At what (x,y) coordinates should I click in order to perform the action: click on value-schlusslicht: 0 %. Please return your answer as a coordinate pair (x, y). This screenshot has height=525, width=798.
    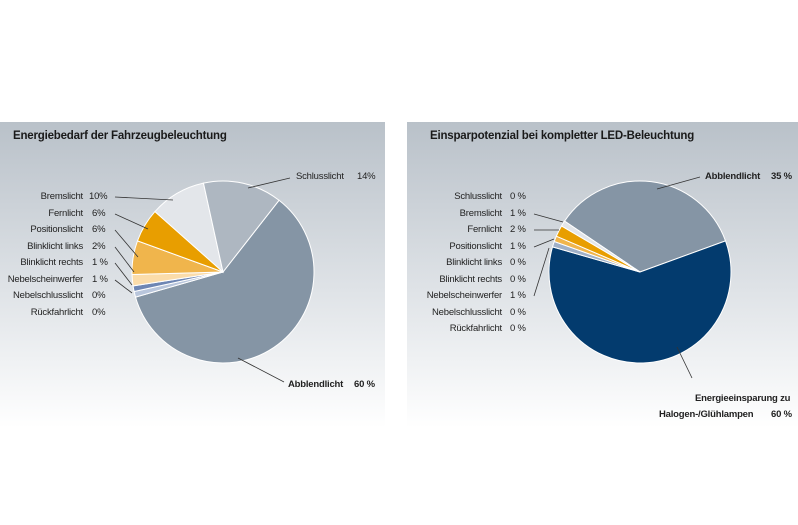
    Looking at the image, I should click on (518, 196).